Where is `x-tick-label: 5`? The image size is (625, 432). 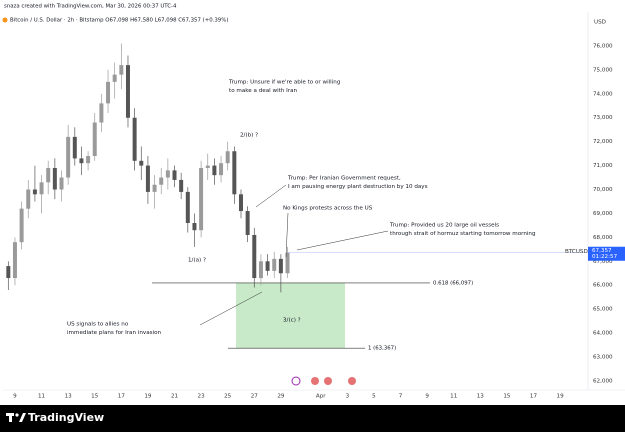 x-tick-label: 5 is located at coordinates (374, 397).